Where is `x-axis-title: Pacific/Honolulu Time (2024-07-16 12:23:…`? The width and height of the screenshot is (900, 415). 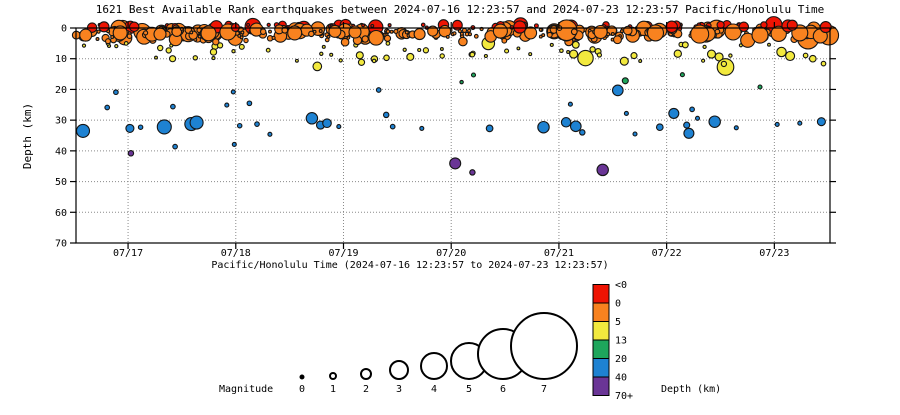 x-axis-title: Pacific/Honolulu Time (2024-07-16 12:23:… is located at coordinates (409, 265).